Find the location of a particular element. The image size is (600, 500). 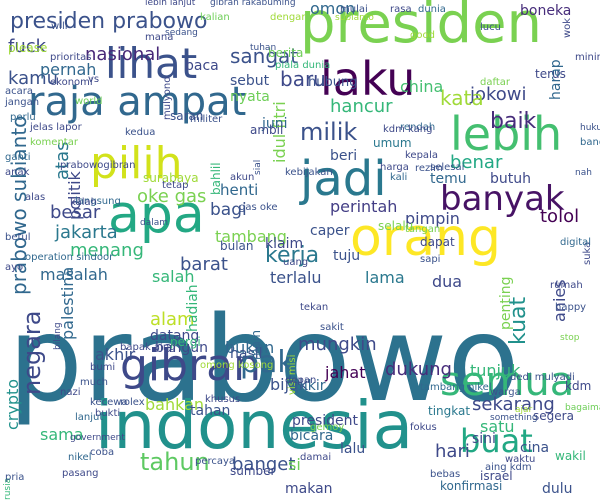

cloud-word: umum is located at coordinates (392, 143).